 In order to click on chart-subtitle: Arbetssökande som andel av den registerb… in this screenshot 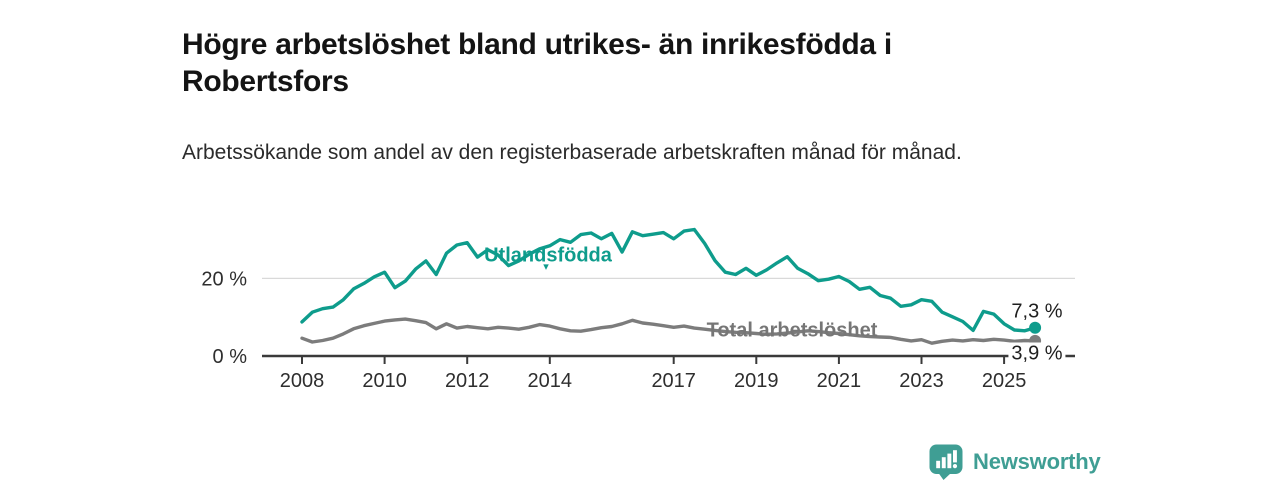, I will do `click(572, 152)`.